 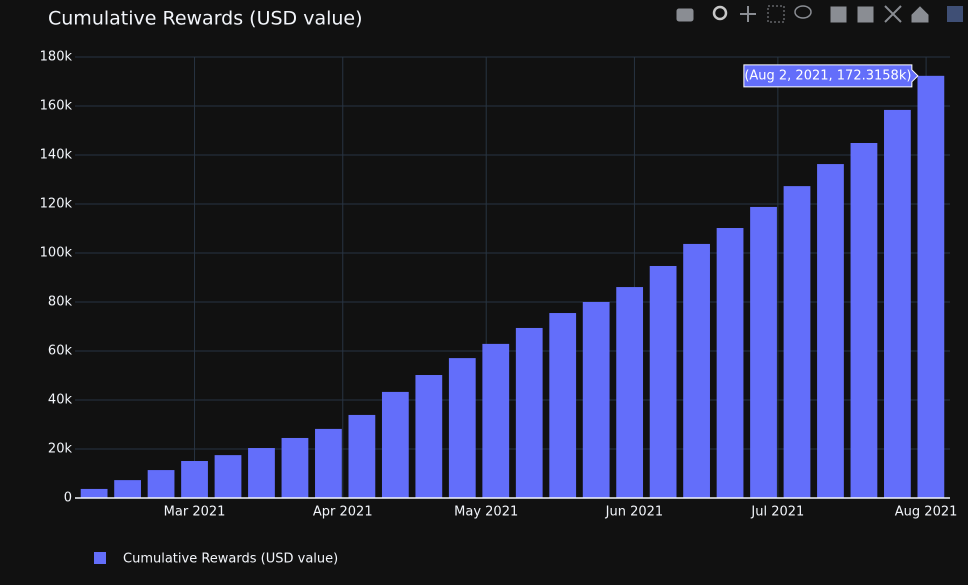 What do you see at coordinates (685, 15) in the screenshot?
I see `camera-icon` at bounding box center [685, 15].